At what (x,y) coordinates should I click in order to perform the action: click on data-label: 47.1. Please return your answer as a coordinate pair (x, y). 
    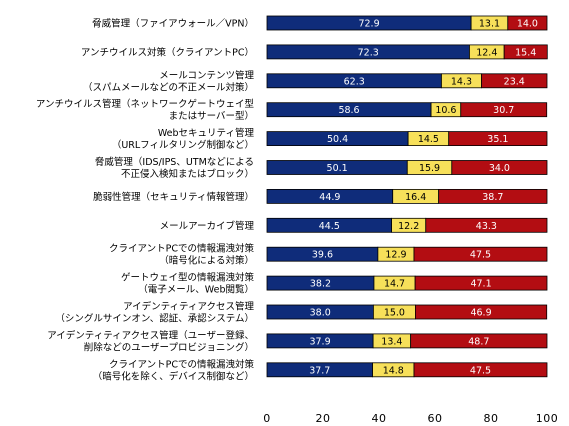
    Looking at the image, I should click on (480, 284).